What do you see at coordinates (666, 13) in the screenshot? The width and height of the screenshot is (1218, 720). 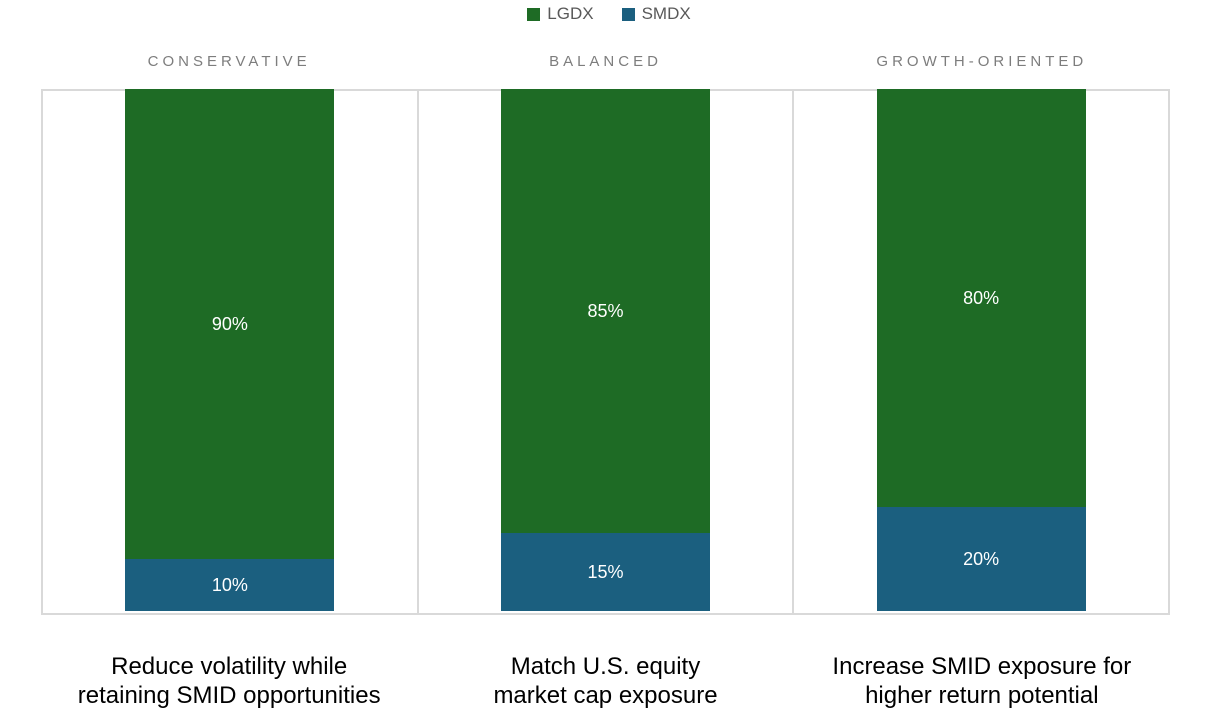 I see `legend-label-smdx: SMDX` at bounding box center [666, 13].